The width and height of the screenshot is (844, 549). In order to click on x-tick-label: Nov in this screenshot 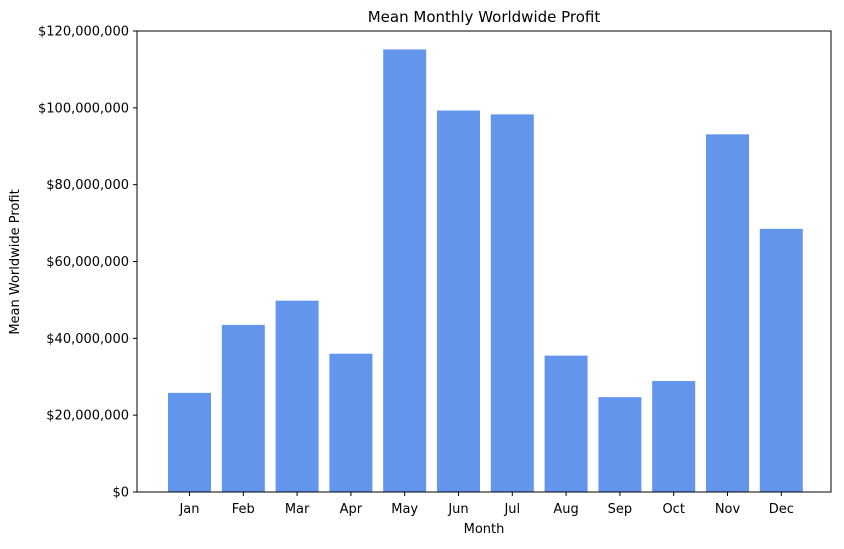, I will do `click(728, 509)`.